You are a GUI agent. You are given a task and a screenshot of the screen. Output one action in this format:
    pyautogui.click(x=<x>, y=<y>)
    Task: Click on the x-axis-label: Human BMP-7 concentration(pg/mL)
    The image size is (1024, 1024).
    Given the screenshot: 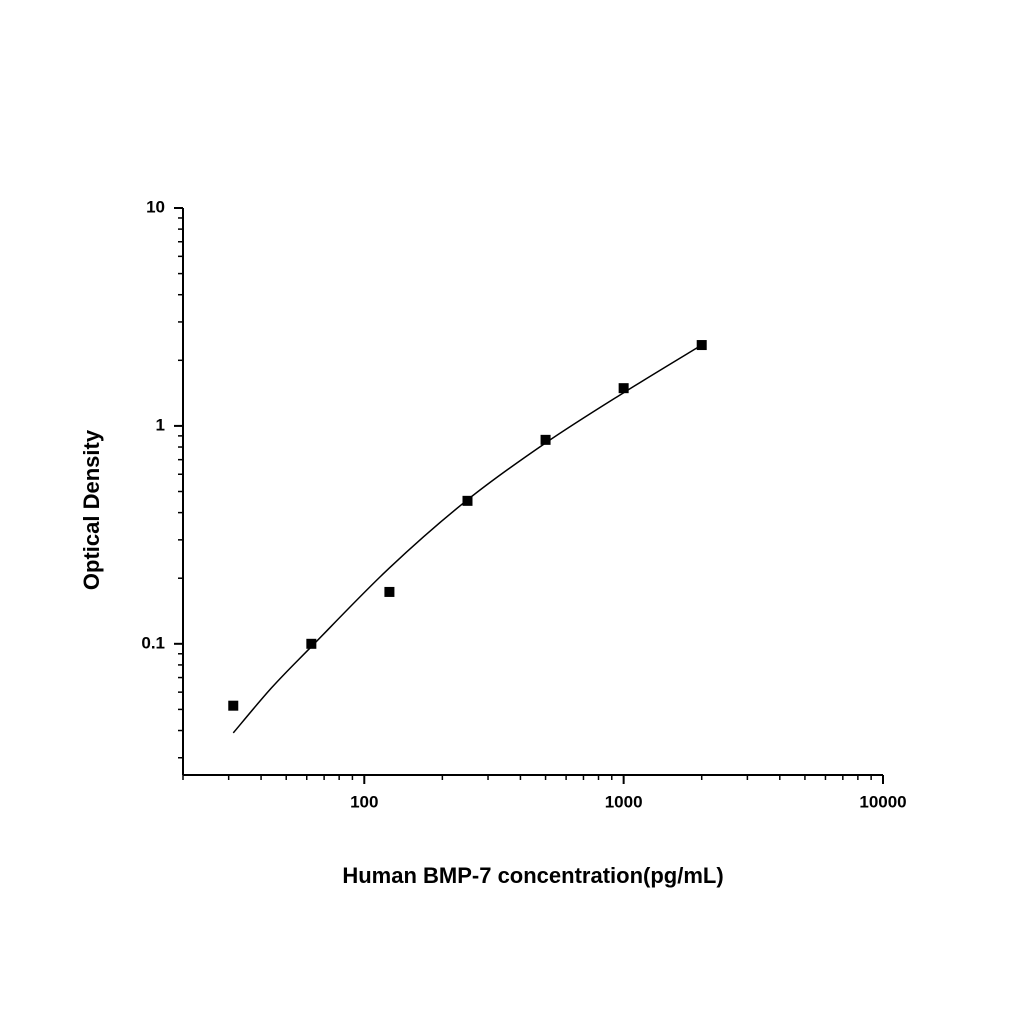 What is the action you would take?
    pyautogui.click(x=532, y=875)
    